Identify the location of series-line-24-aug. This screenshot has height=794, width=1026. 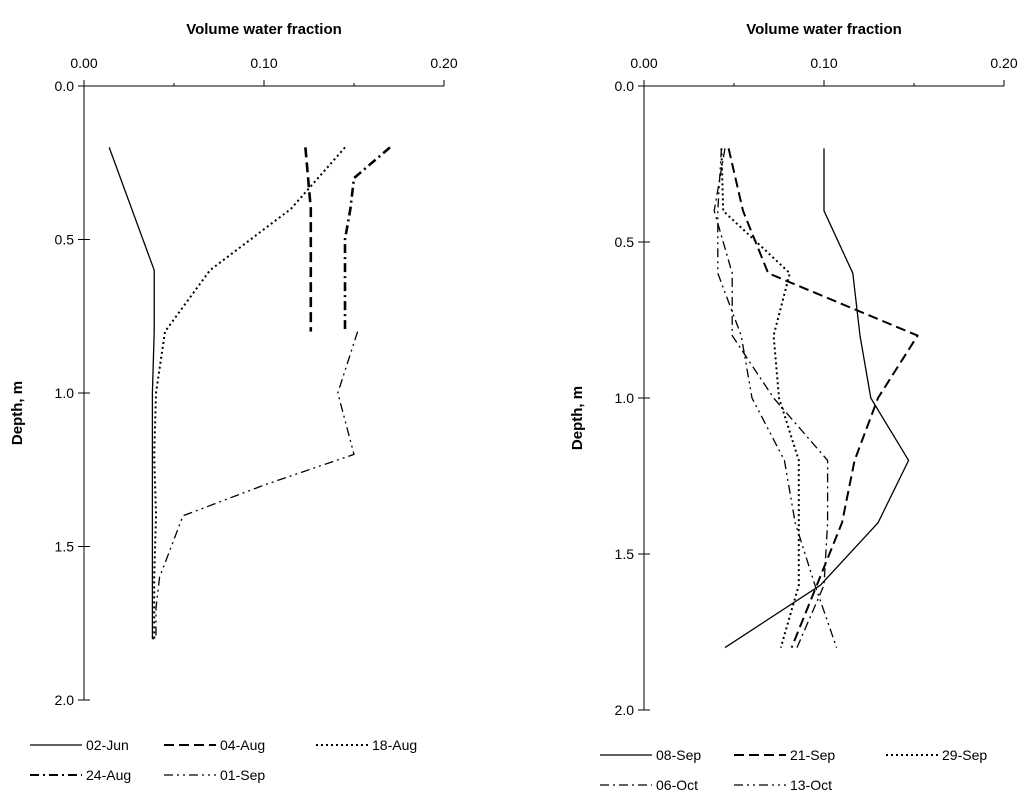
(367, 239).